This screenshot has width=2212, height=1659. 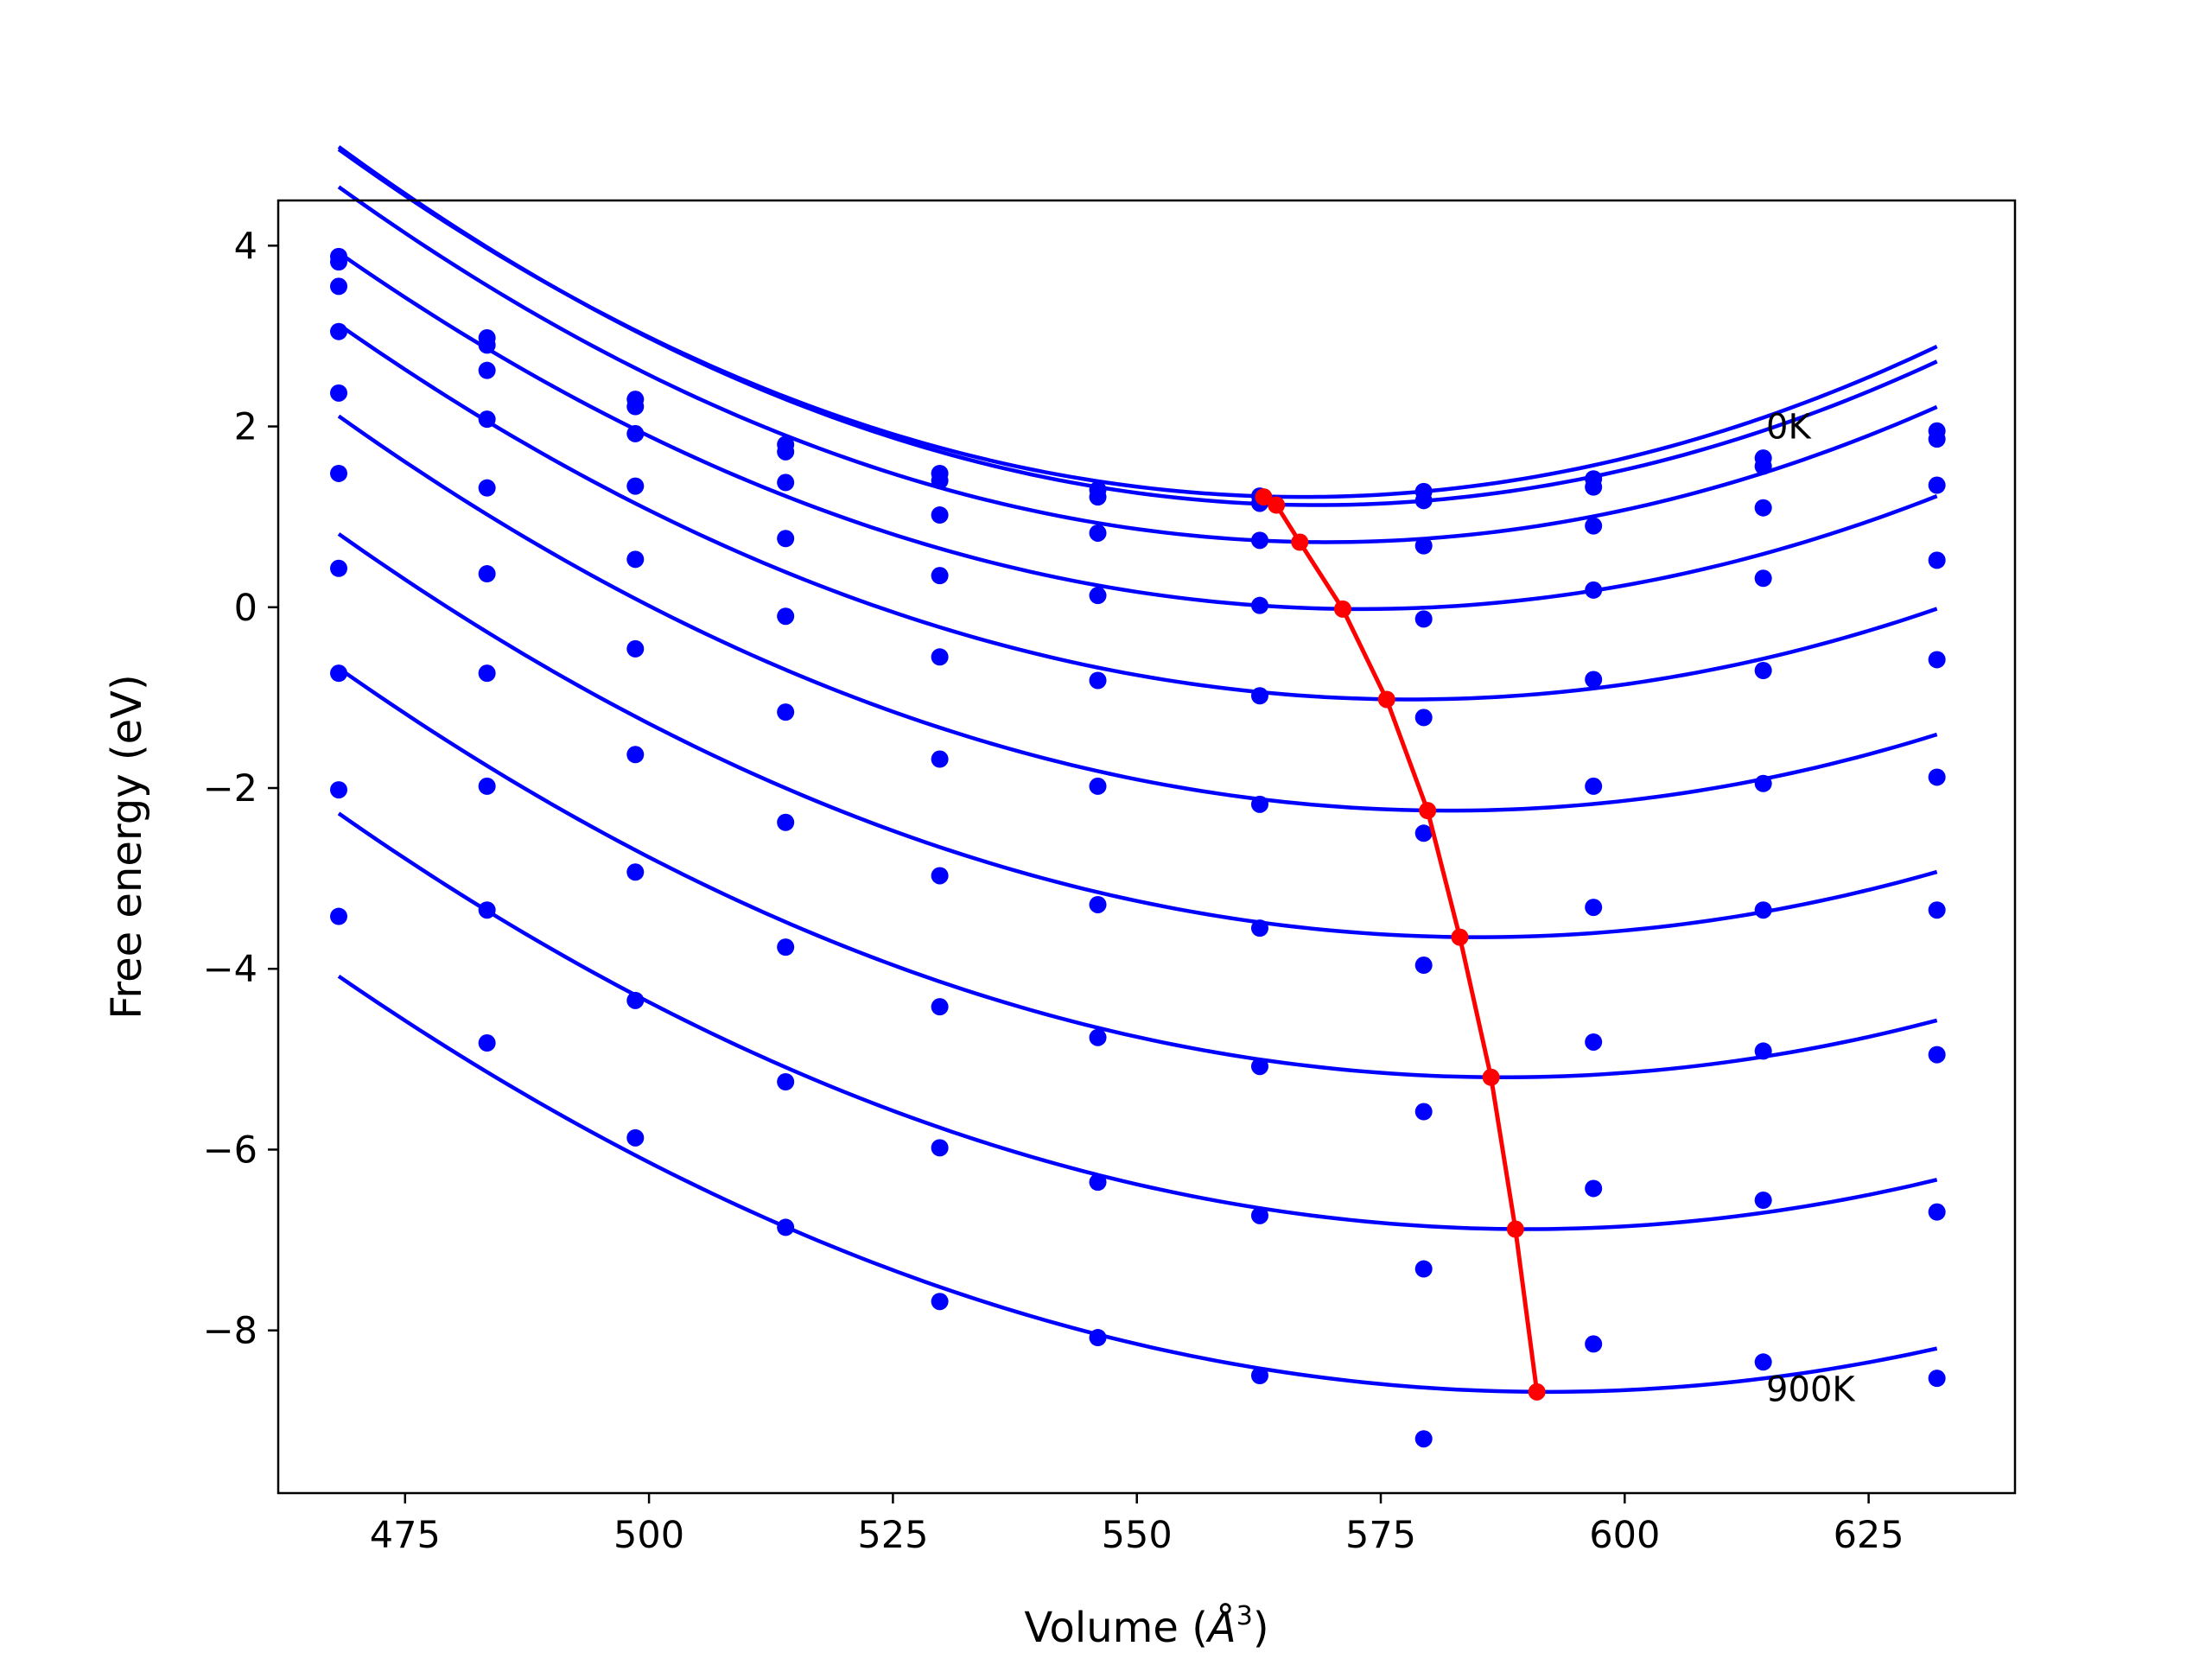 I want to click on y-tick-label: −2, so click(x=230, y=788).